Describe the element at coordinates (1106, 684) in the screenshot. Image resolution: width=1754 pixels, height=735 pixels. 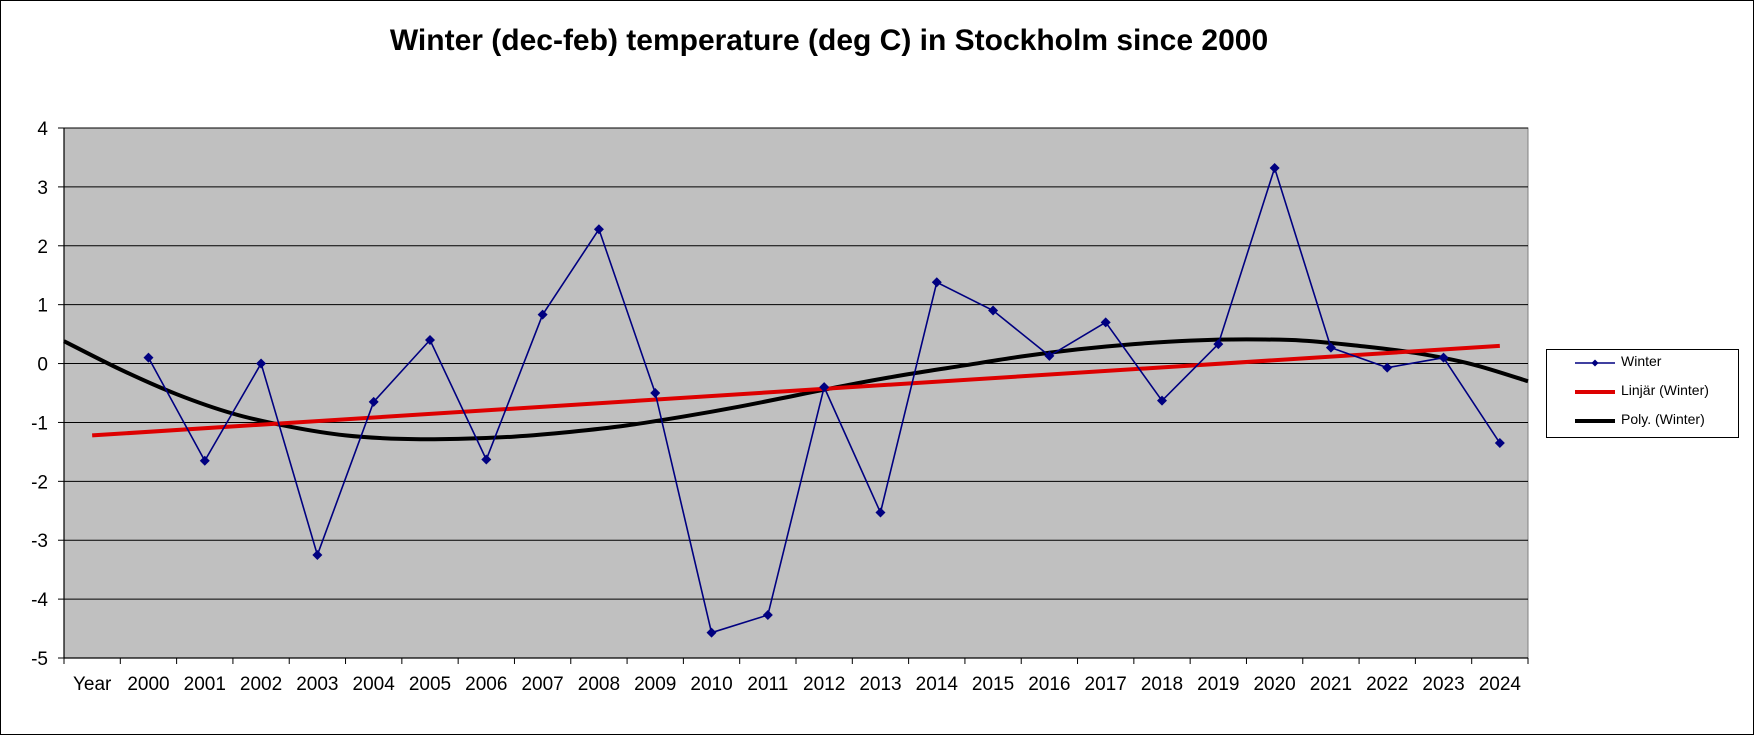
I see `x-tick-label: 2017` at that location.